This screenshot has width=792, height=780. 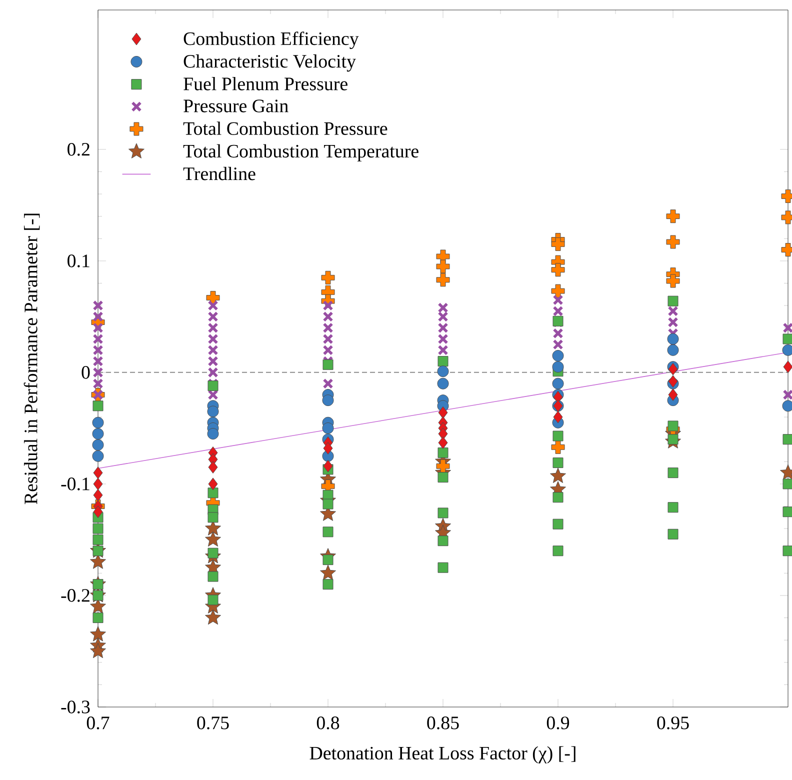 What do you see at coordinates (213, 723) in the screenshot?
I see `x-tick-label: 0.75` at bounding box center [213, 723].